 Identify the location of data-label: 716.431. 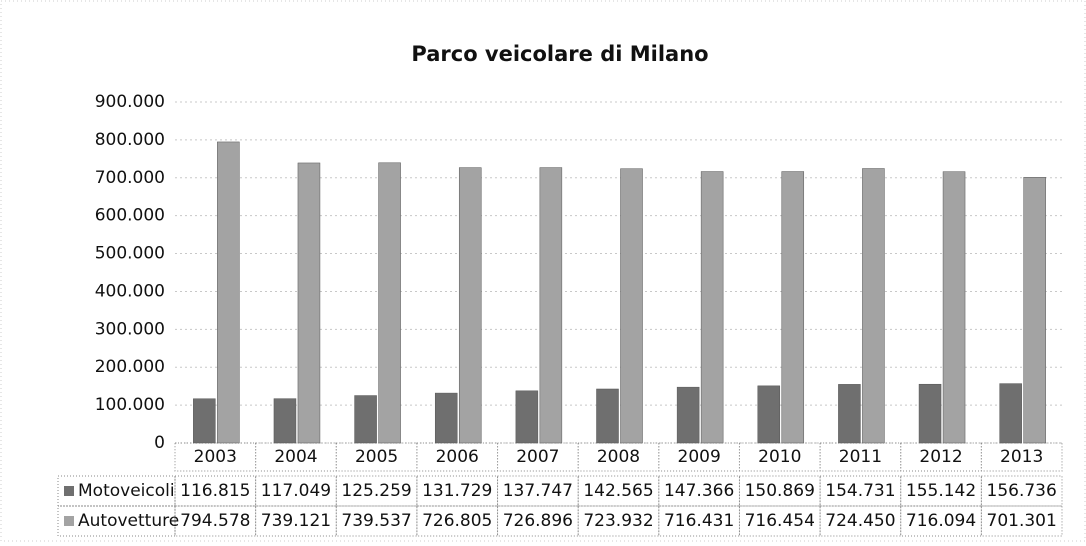
(699, 521).